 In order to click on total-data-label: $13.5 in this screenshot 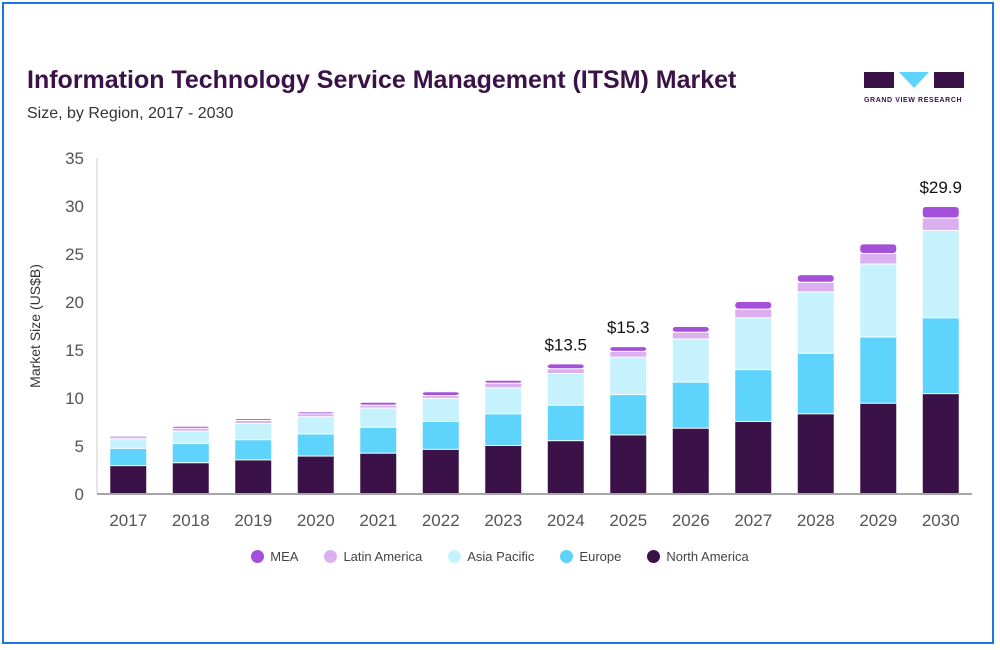, I will do `click(565, 344)`.